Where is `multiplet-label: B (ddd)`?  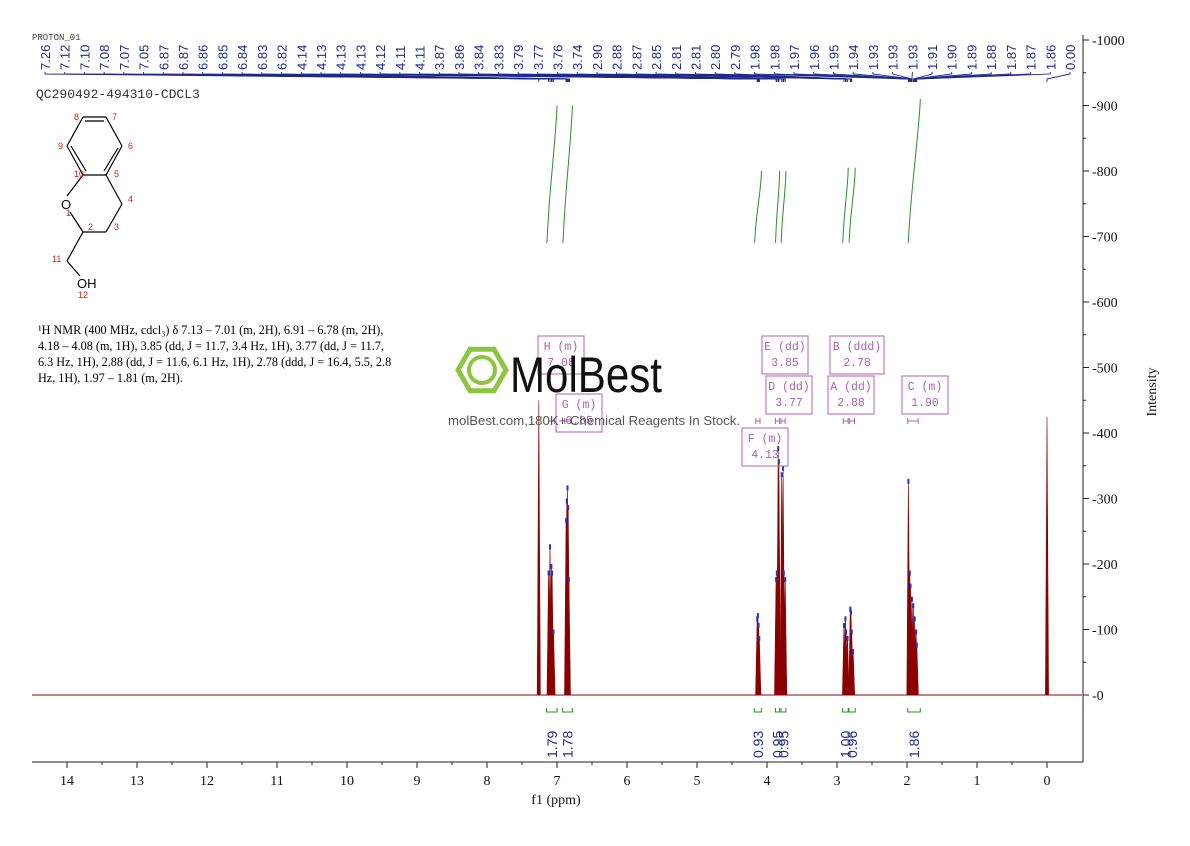
multiplet-label: B (ddd) is located at coordinates (857, 347).